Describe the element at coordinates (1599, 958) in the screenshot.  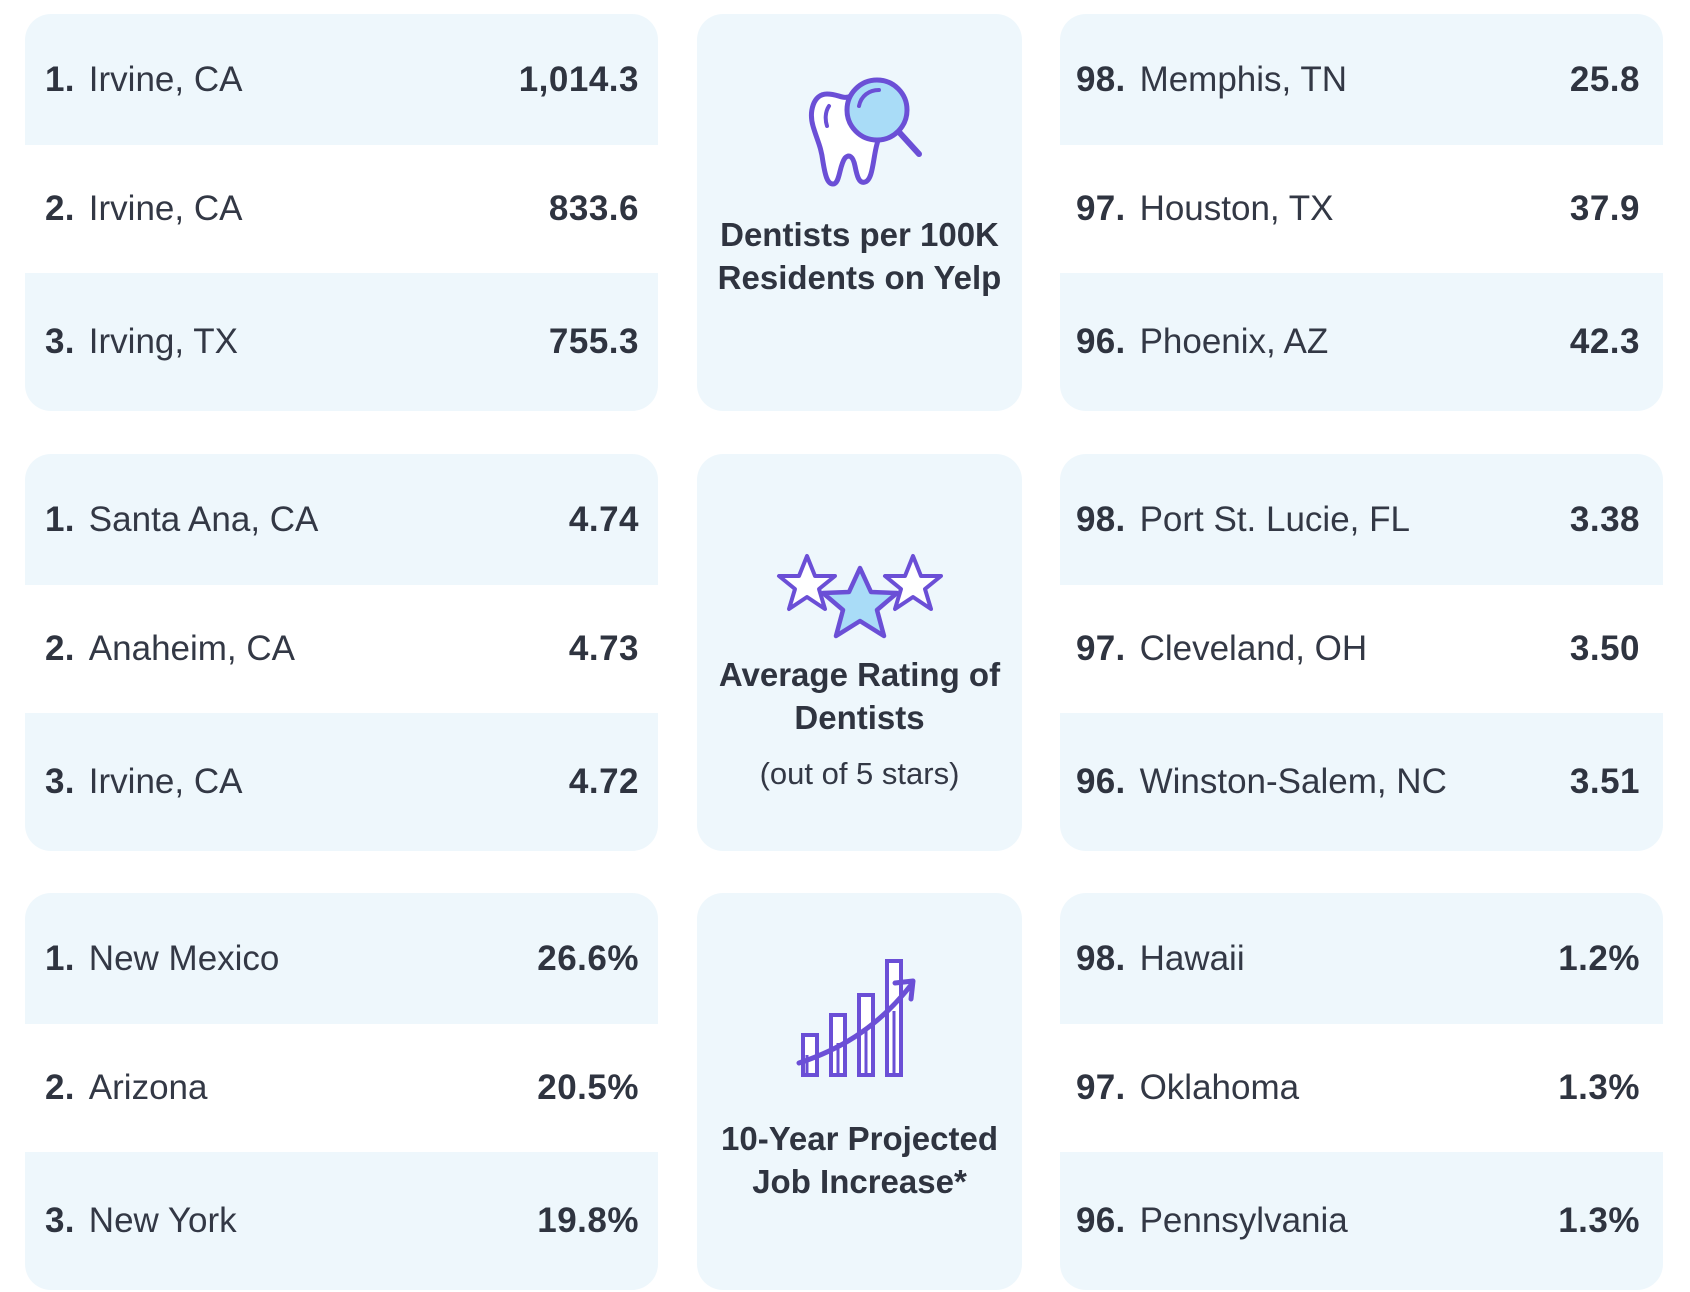
I see `metric-value: 1.2%` at that location.